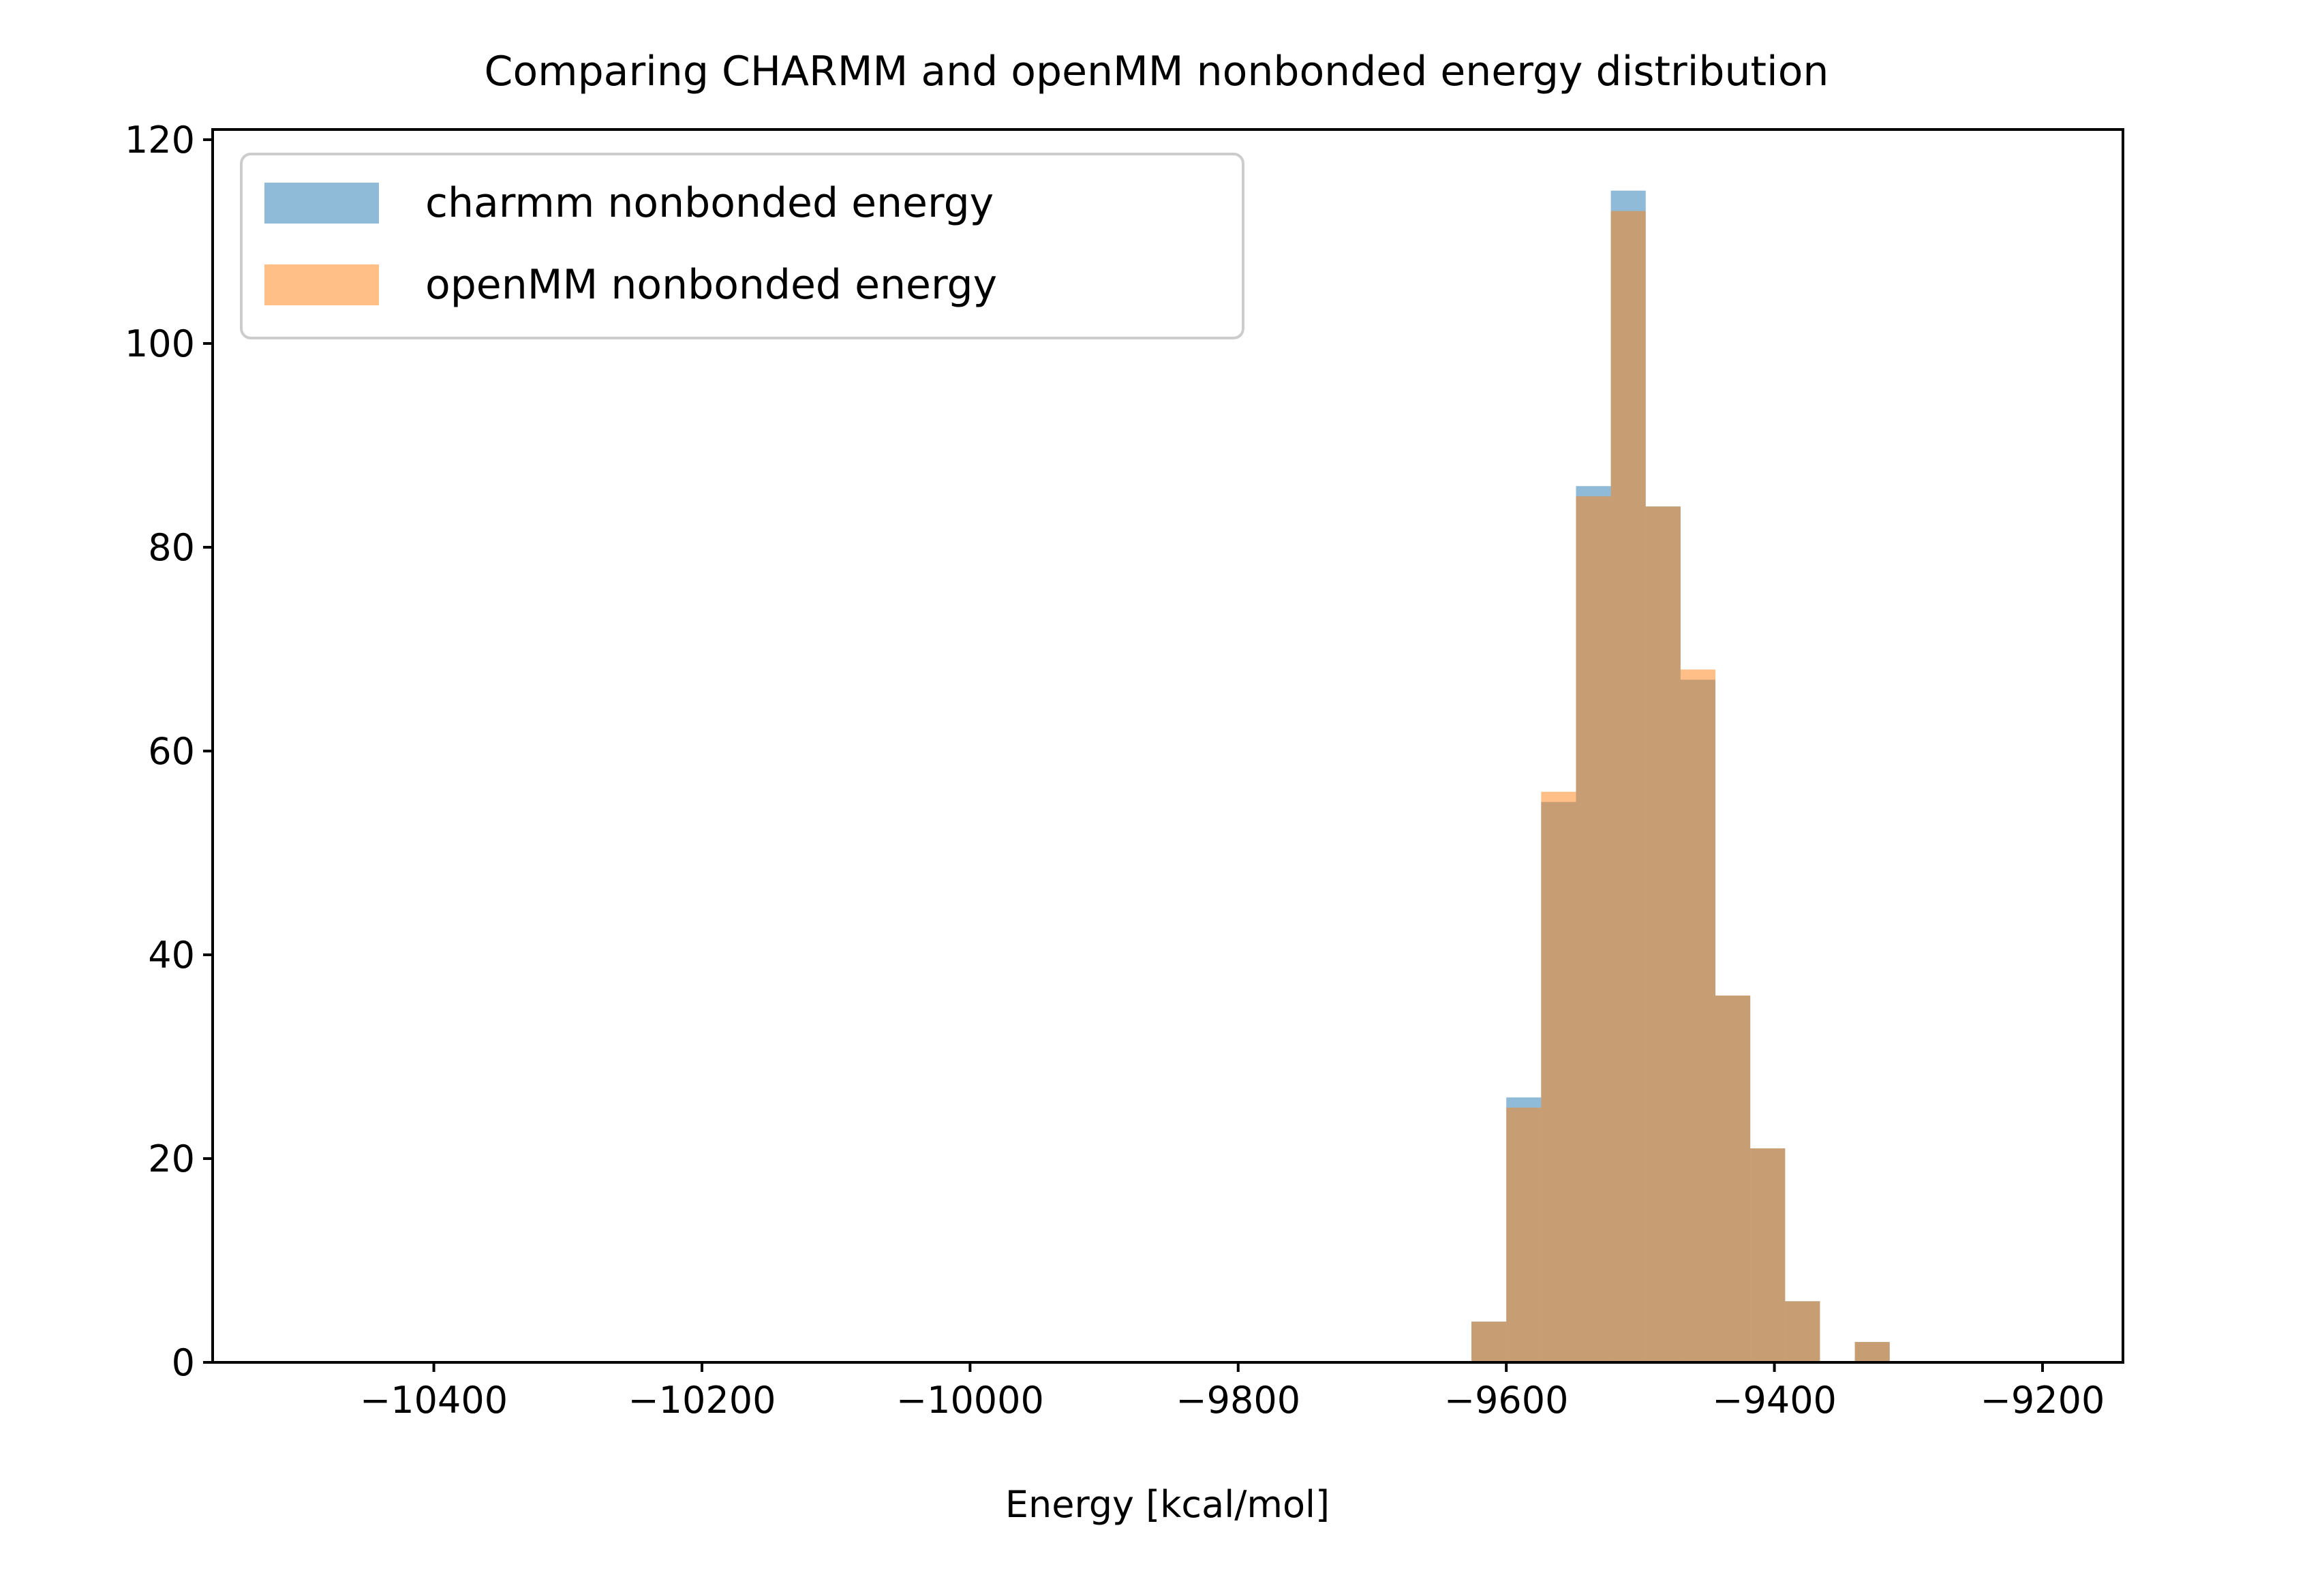 The width and height of the screenshot is (2324, 1575). Describe the element at coordinates (171, 955) in the screenshot. I see `y-tick-label: 40` at that location.